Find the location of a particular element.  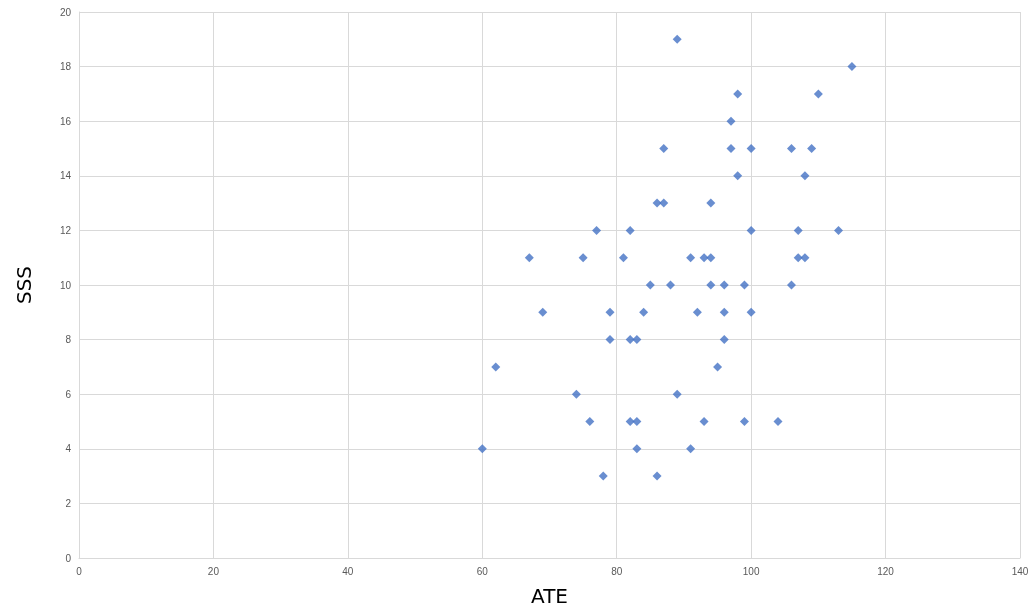

x-tick-label: 120 is located at coordinates (886, 571).